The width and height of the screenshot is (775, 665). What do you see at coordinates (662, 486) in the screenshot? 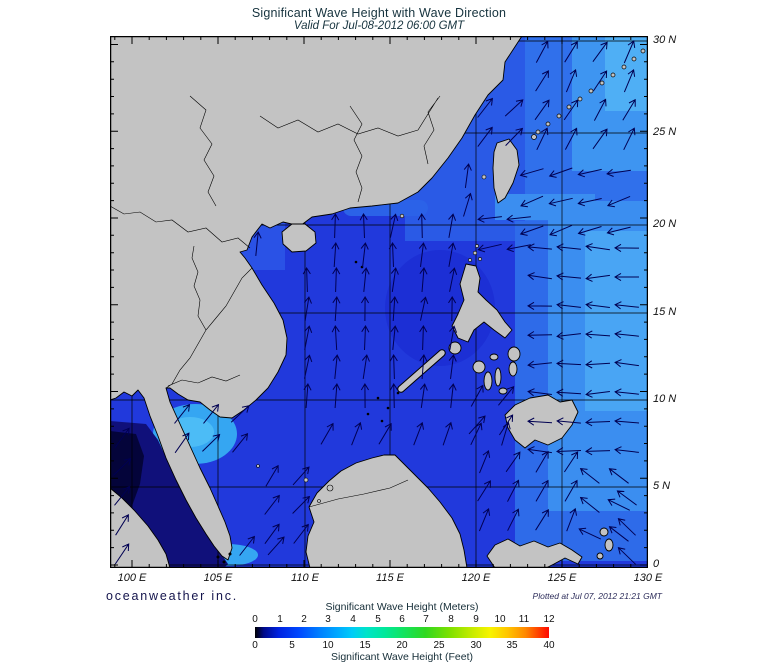
I see `lat-label-5n: 5 N` at bounding box center [662, 486].